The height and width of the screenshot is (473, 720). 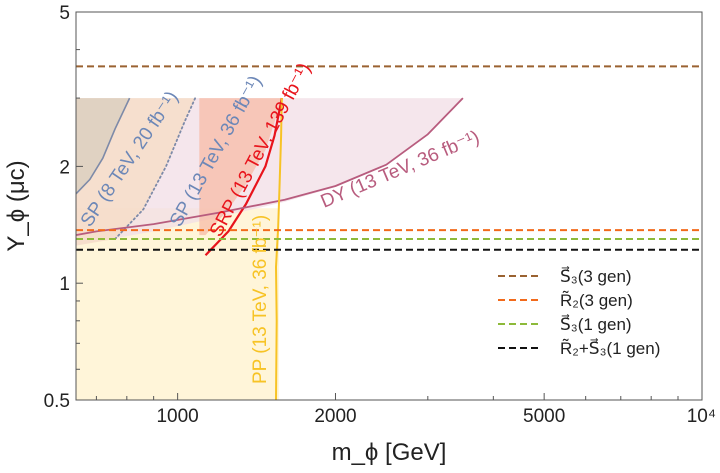 I want to click on y-tick-label: 1, so click(x=64, y=284).